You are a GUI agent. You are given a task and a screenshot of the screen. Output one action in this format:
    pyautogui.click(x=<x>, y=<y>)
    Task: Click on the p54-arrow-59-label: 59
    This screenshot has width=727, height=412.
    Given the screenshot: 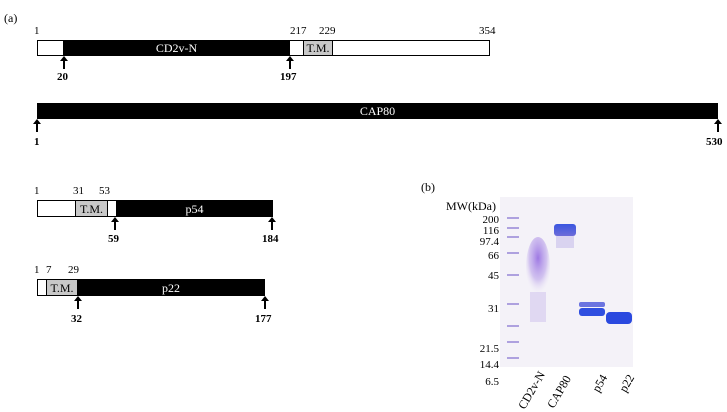 What is the action you would take?
    pyautogui.click(x=113, y=239)
    